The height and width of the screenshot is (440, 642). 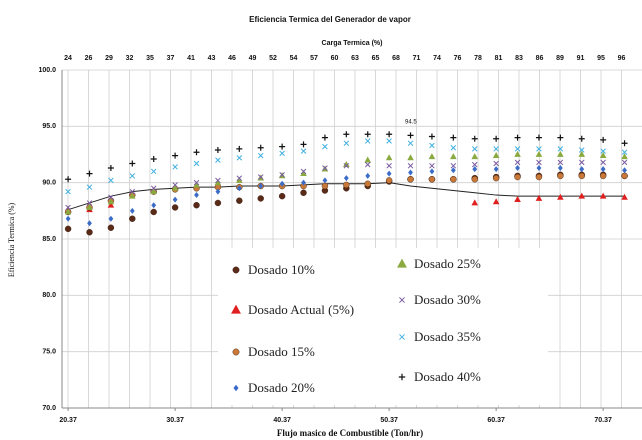 I want to click on legend-item: Dosado 15%, so click(x=296, y=351).